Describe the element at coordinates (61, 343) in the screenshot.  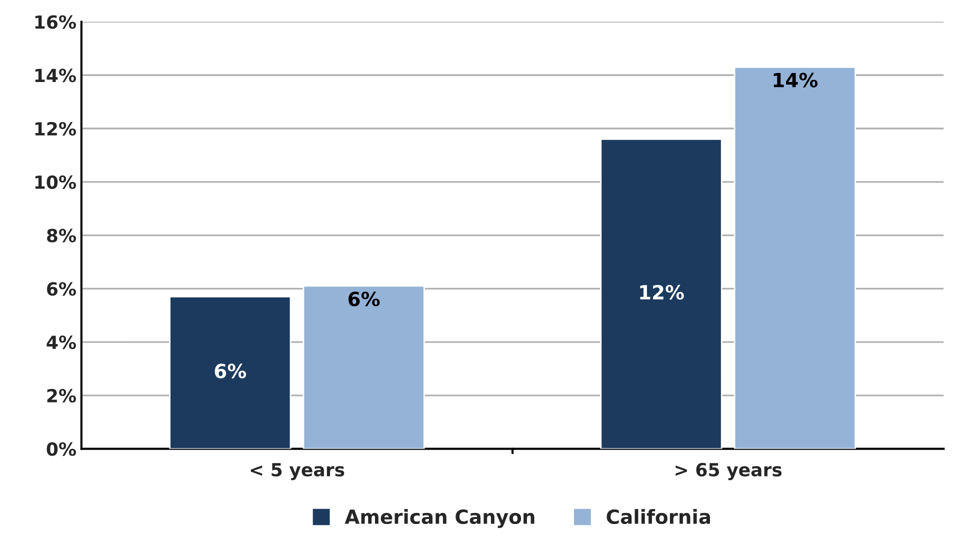
I see `y-tick-label: 4%` at that location.